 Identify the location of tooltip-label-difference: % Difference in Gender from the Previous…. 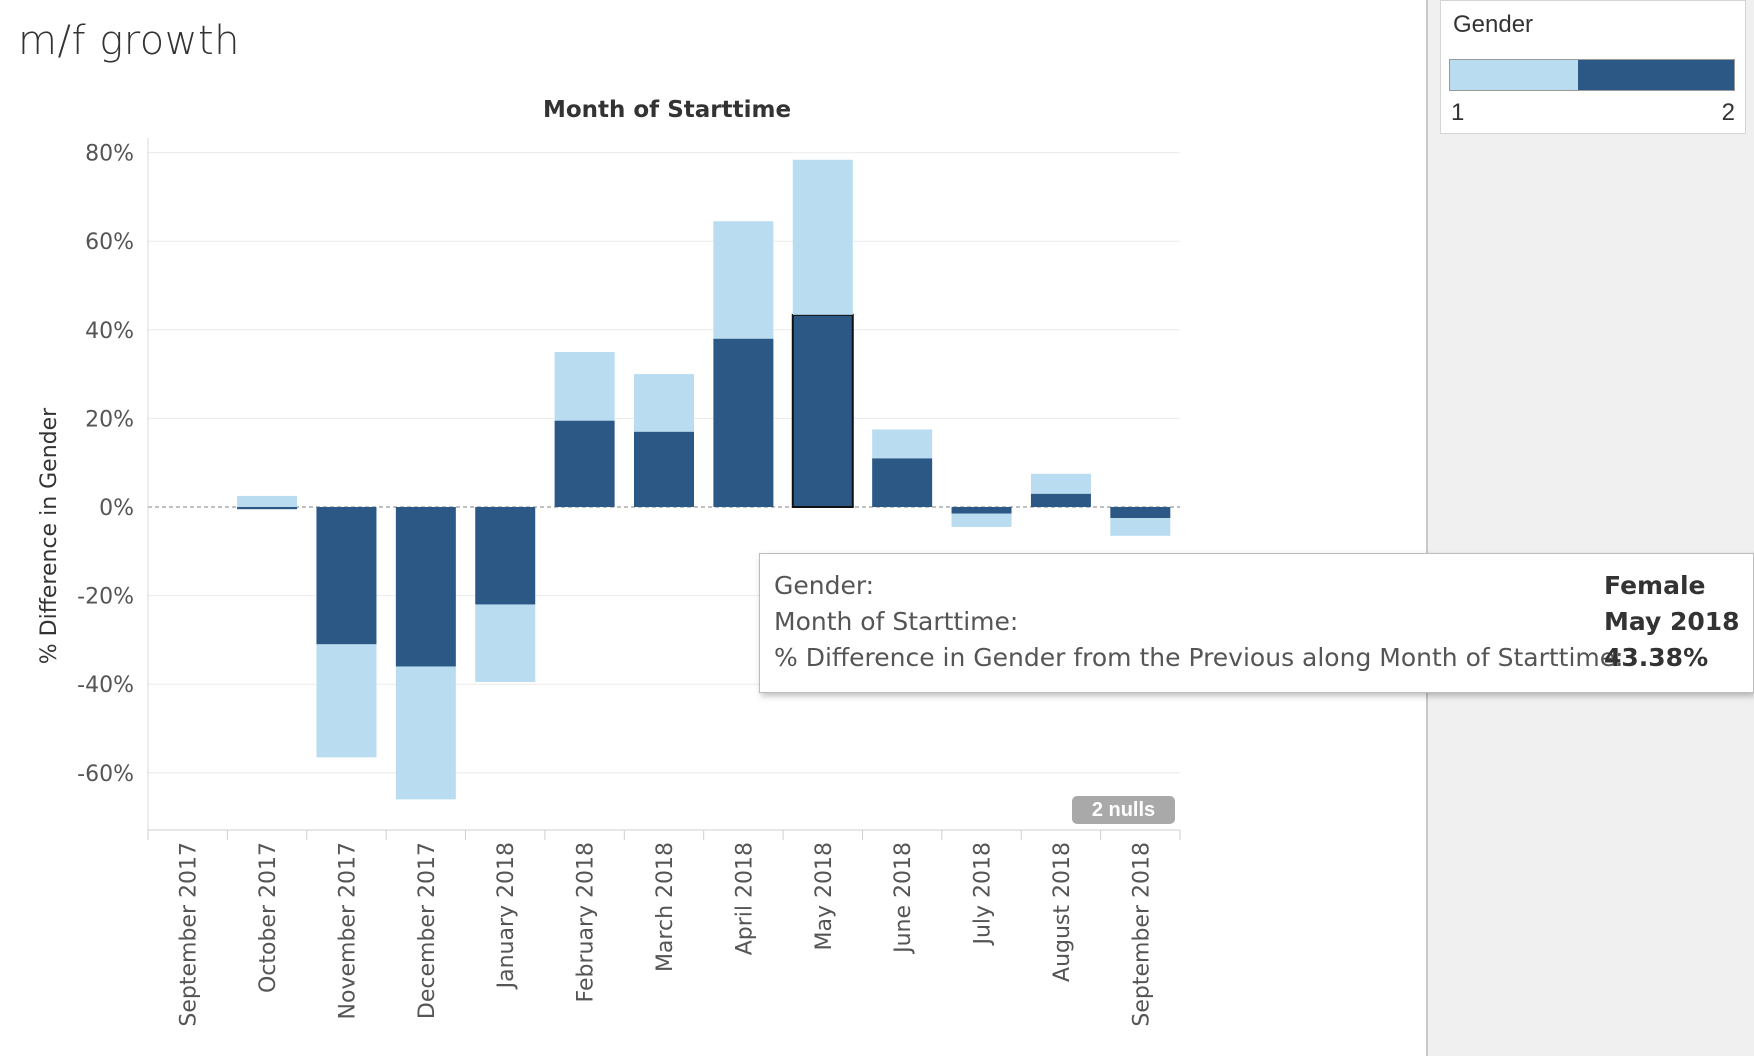
(1199, 657).